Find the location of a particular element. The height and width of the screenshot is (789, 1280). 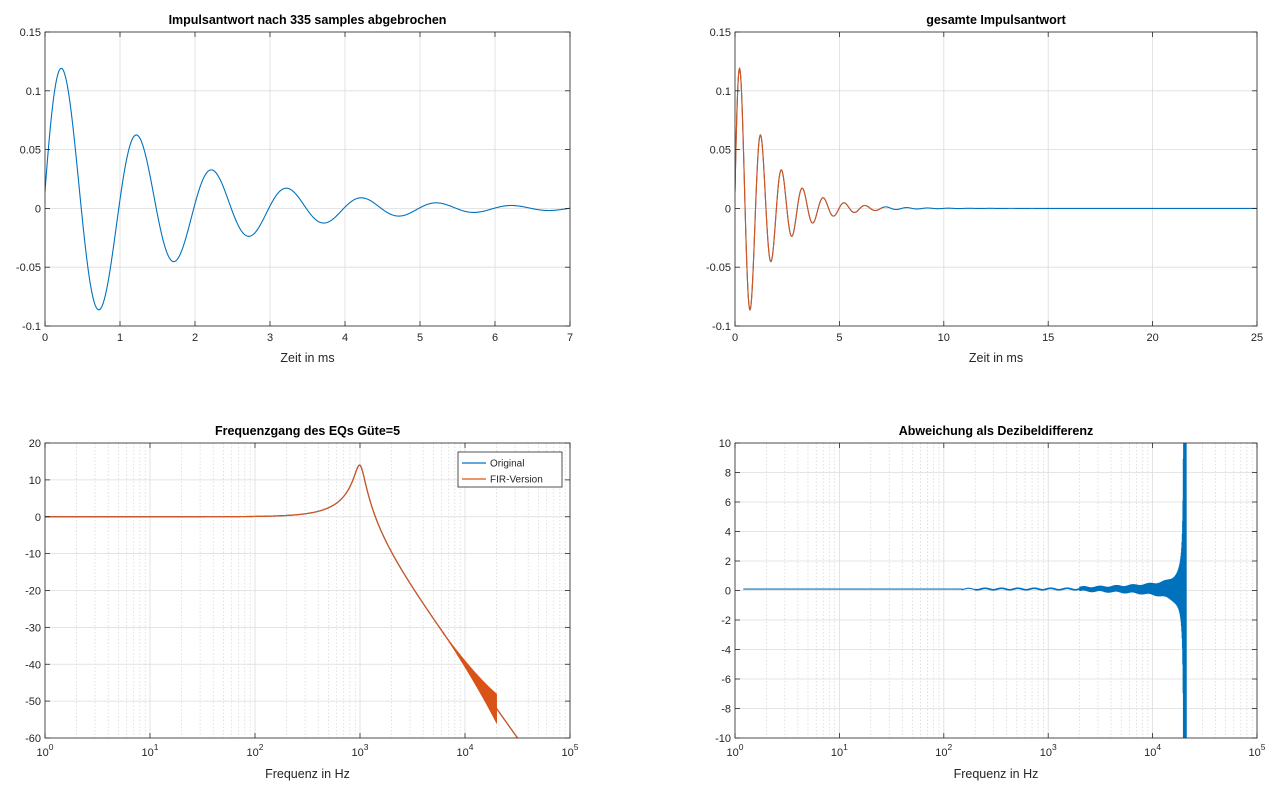

y-tick-label: -8 is located at coordinates (726, 710).